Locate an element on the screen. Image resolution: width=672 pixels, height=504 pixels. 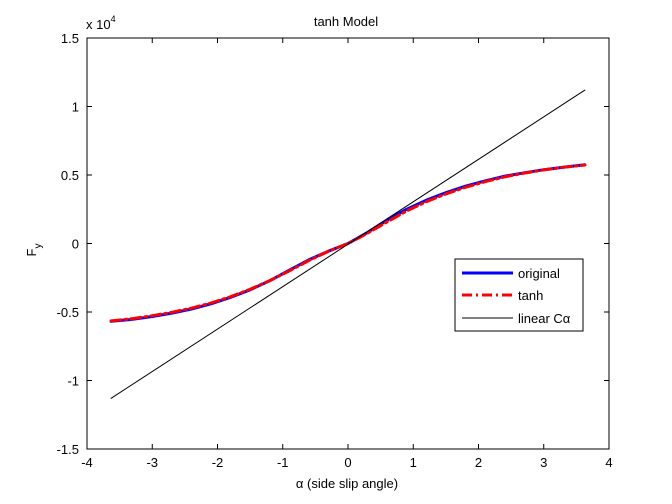
y-axis-label: Fy is located at coordinates (34, 250).